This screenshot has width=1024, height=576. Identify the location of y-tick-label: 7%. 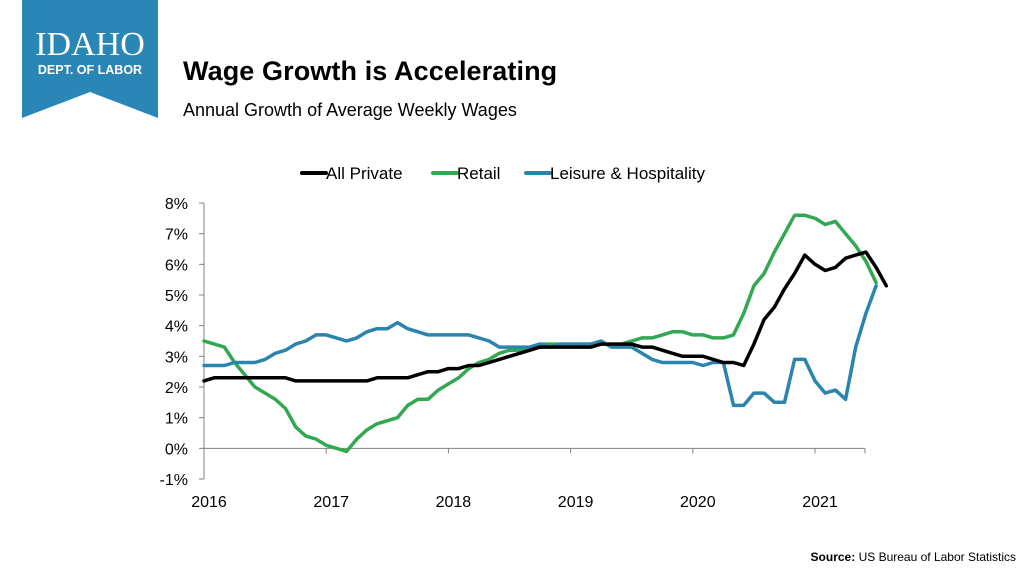
(176, 235).